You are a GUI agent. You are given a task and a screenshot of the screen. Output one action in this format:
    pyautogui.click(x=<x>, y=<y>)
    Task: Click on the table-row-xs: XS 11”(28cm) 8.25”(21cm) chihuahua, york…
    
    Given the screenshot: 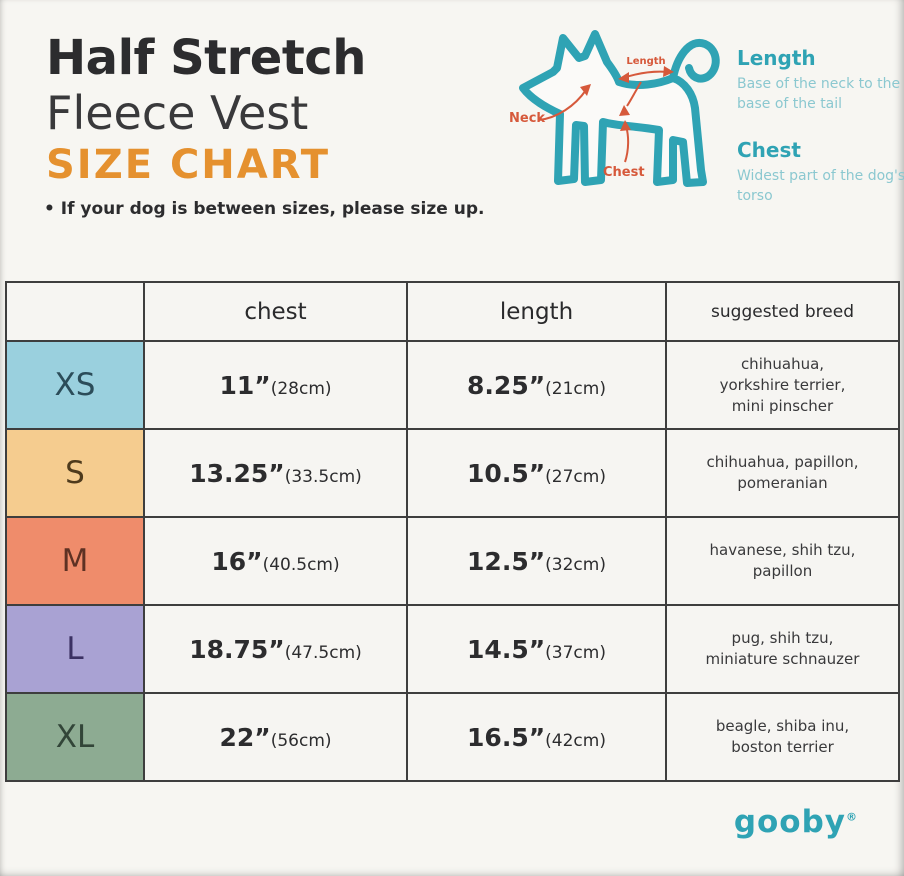 What is the action you would take?
    pyautogui.click(x=452, y=385)
    